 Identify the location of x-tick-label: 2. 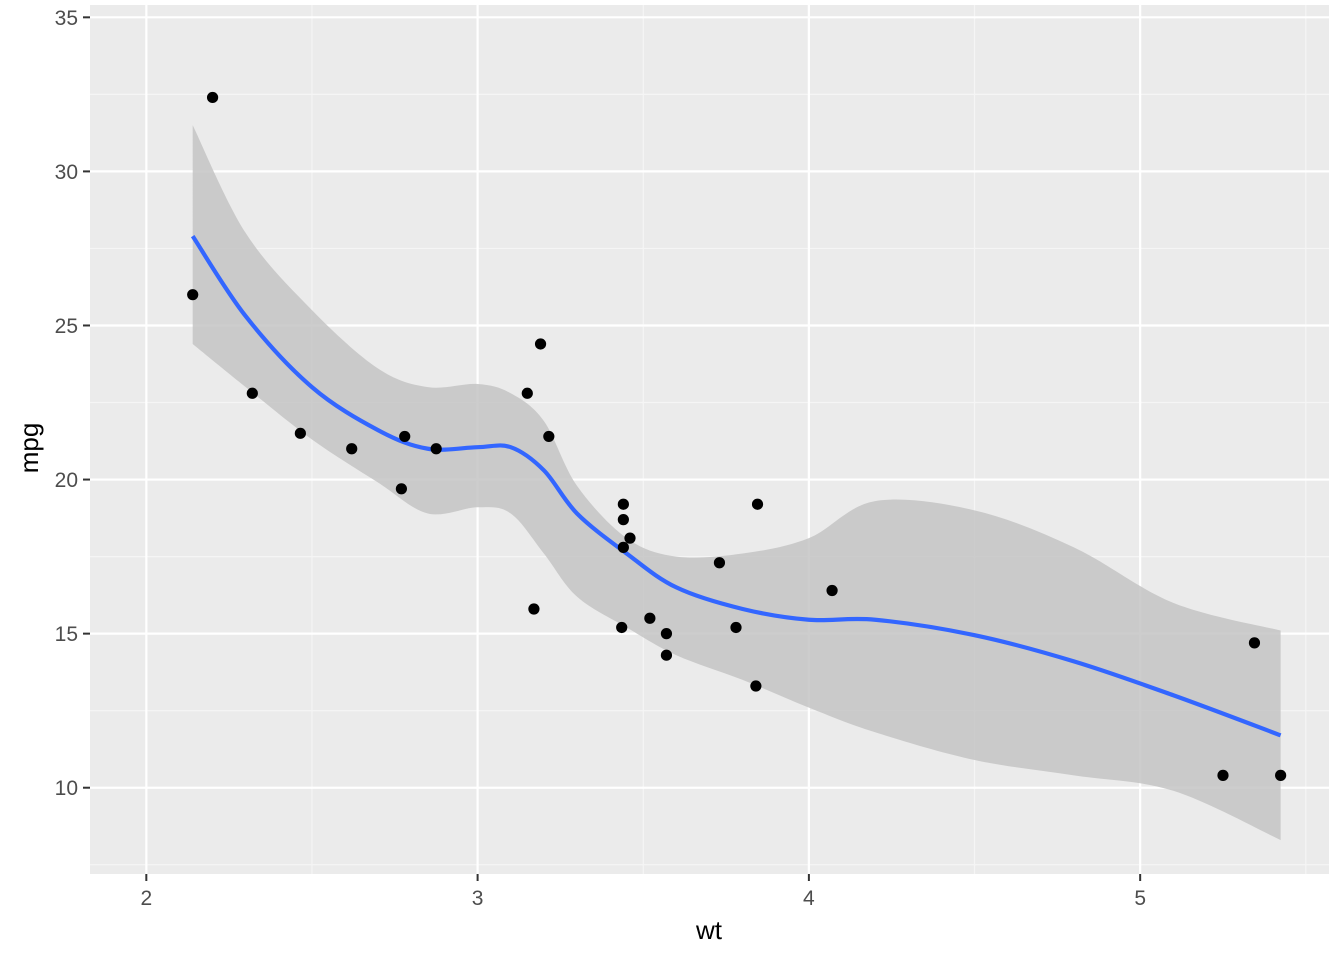
(146, 898).